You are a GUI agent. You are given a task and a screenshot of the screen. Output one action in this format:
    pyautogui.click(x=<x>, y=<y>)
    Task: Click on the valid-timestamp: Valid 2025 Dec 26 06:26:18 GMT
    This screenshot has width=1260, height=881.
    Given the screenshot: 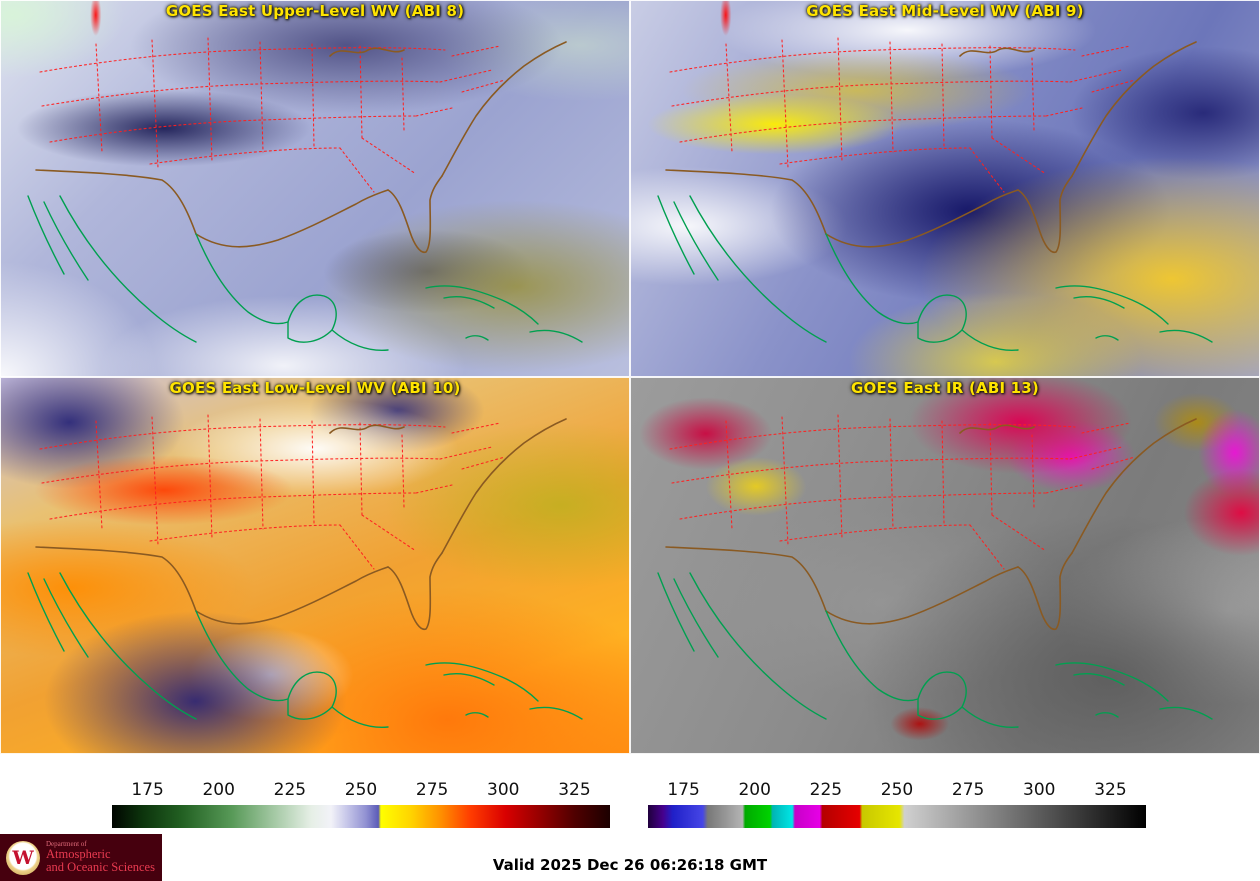 What is the action you would take?
    pyautogui.click(x=630, y=865)
    